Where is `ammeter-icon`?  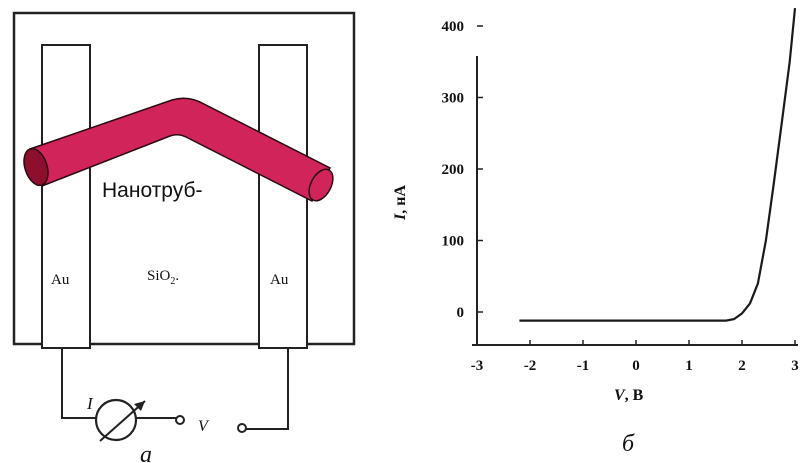 ammeter-icon is located at coordinates (116, 420).